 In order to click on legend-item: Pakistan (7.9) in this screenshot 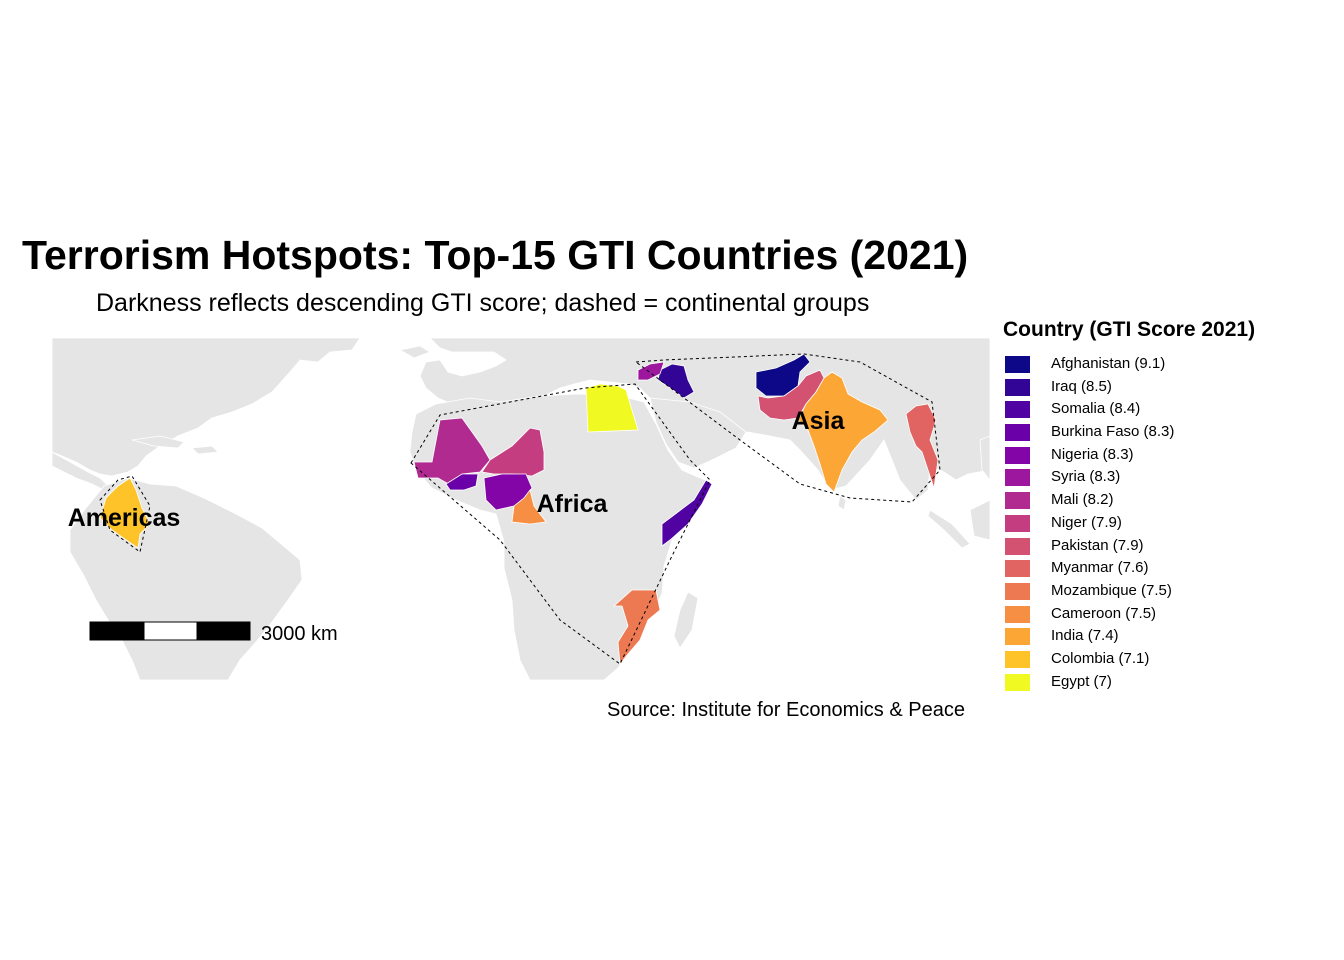, I will do `click(1129, 548)`.